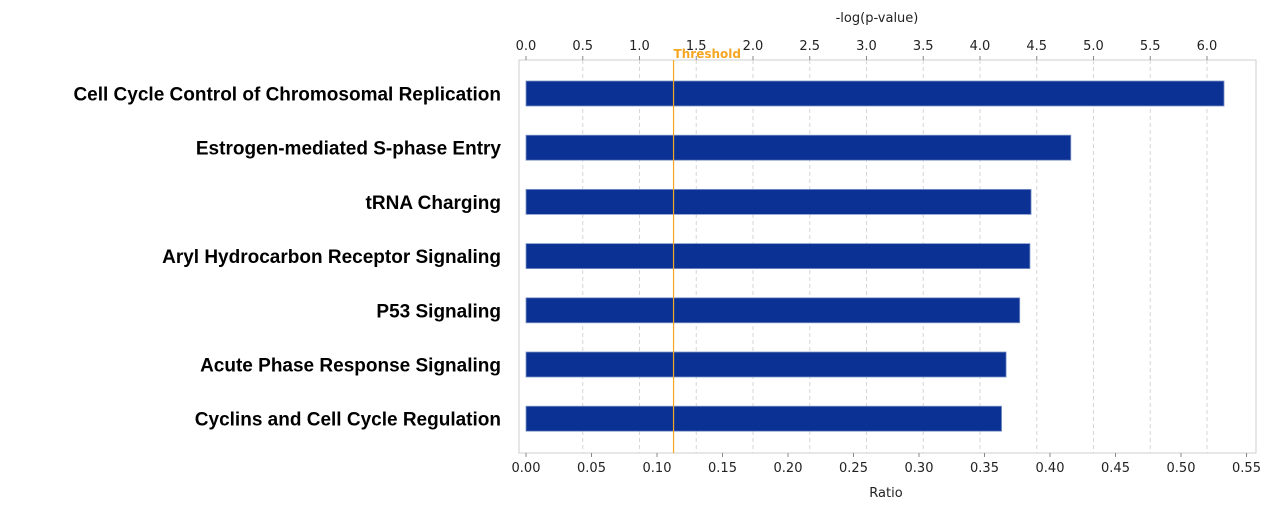  What do you see at coordinates (809, 46) in the screenshot?
I see `top-tick-label: 2.5` at bounding box center [809, 46].